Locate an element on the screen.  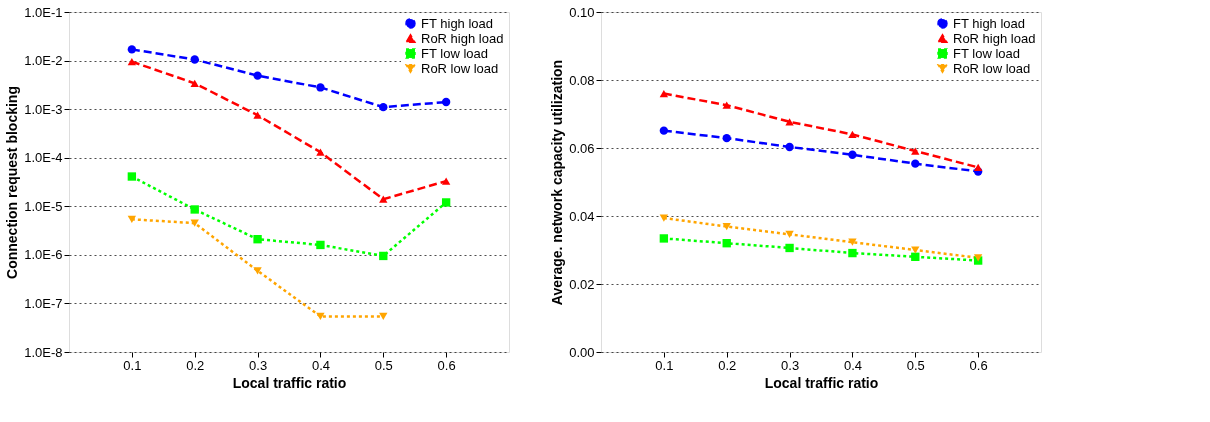
y-tick-label: 1.0E-2 is located at coordinates (43, 61).